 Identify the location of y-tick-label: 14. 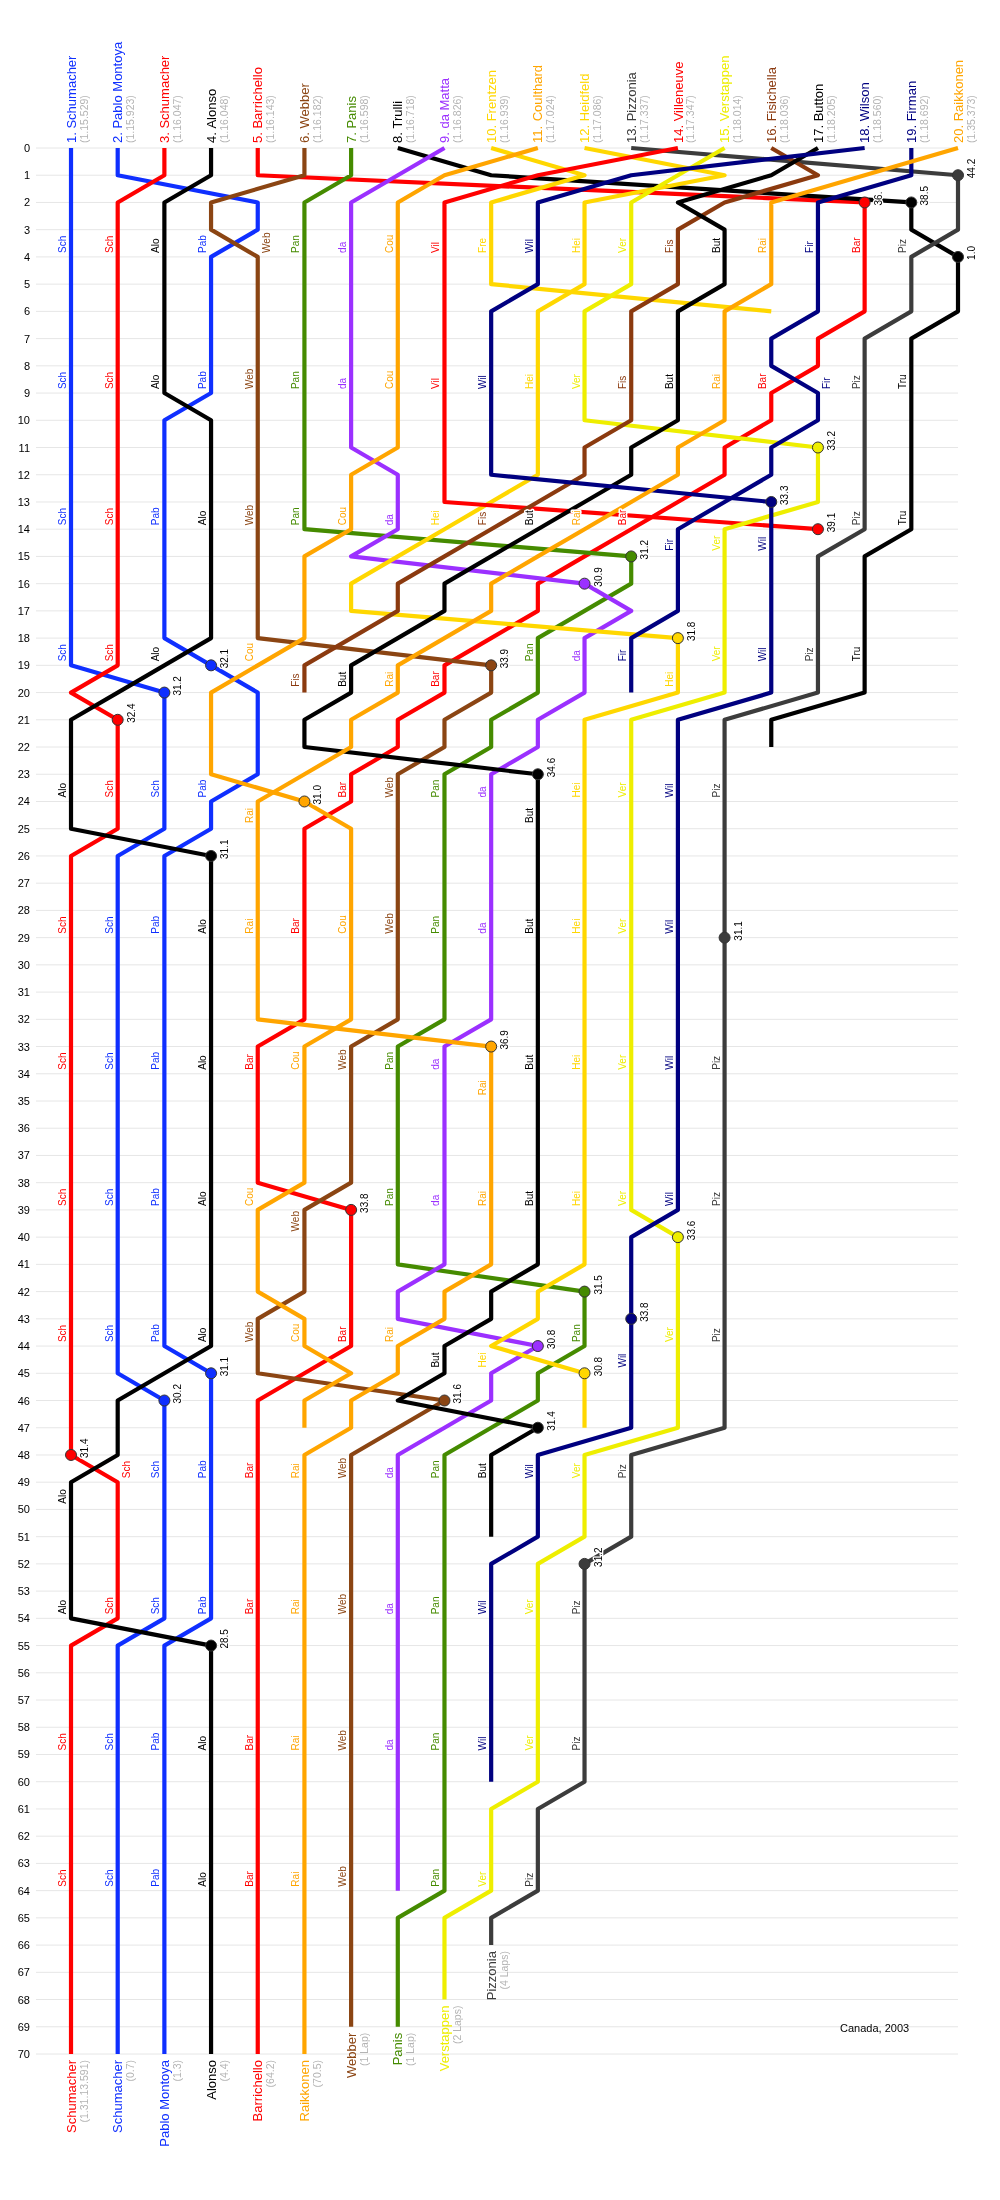
(23, 529).